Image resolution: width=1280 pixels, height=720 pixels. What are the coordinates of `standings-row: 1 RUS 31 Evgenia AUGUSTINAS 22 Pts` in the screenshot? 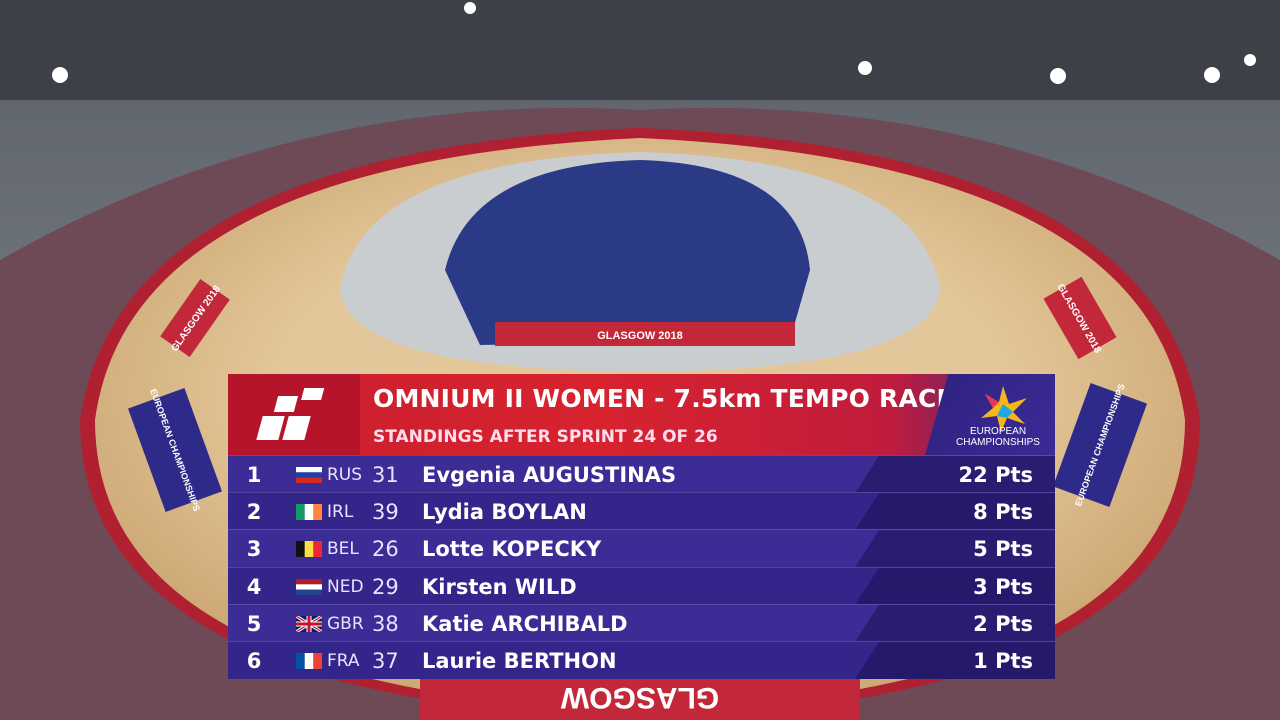 It's located at (641, 474).